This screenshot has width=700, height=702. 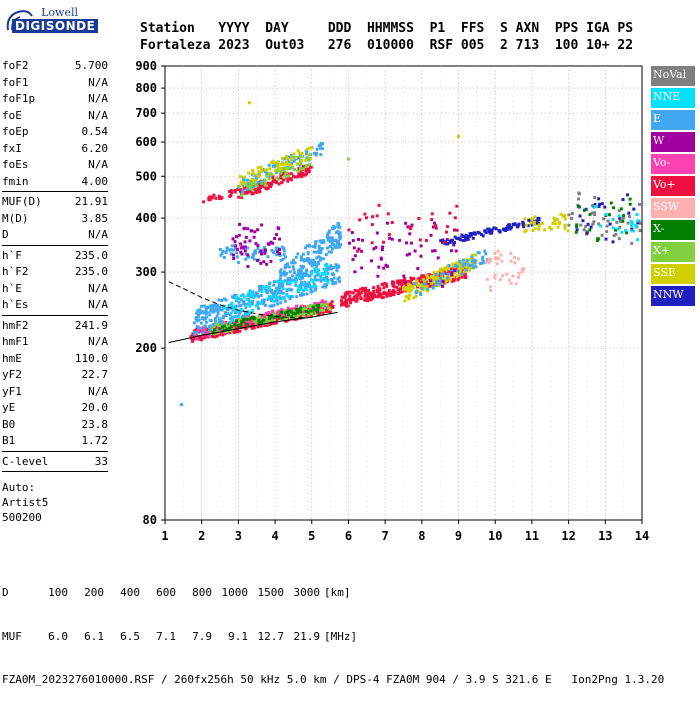 What do you see at coordinates (12, 636) in the screenshot?
I see `muf-label: MUF` at bounding box center [12, 636].